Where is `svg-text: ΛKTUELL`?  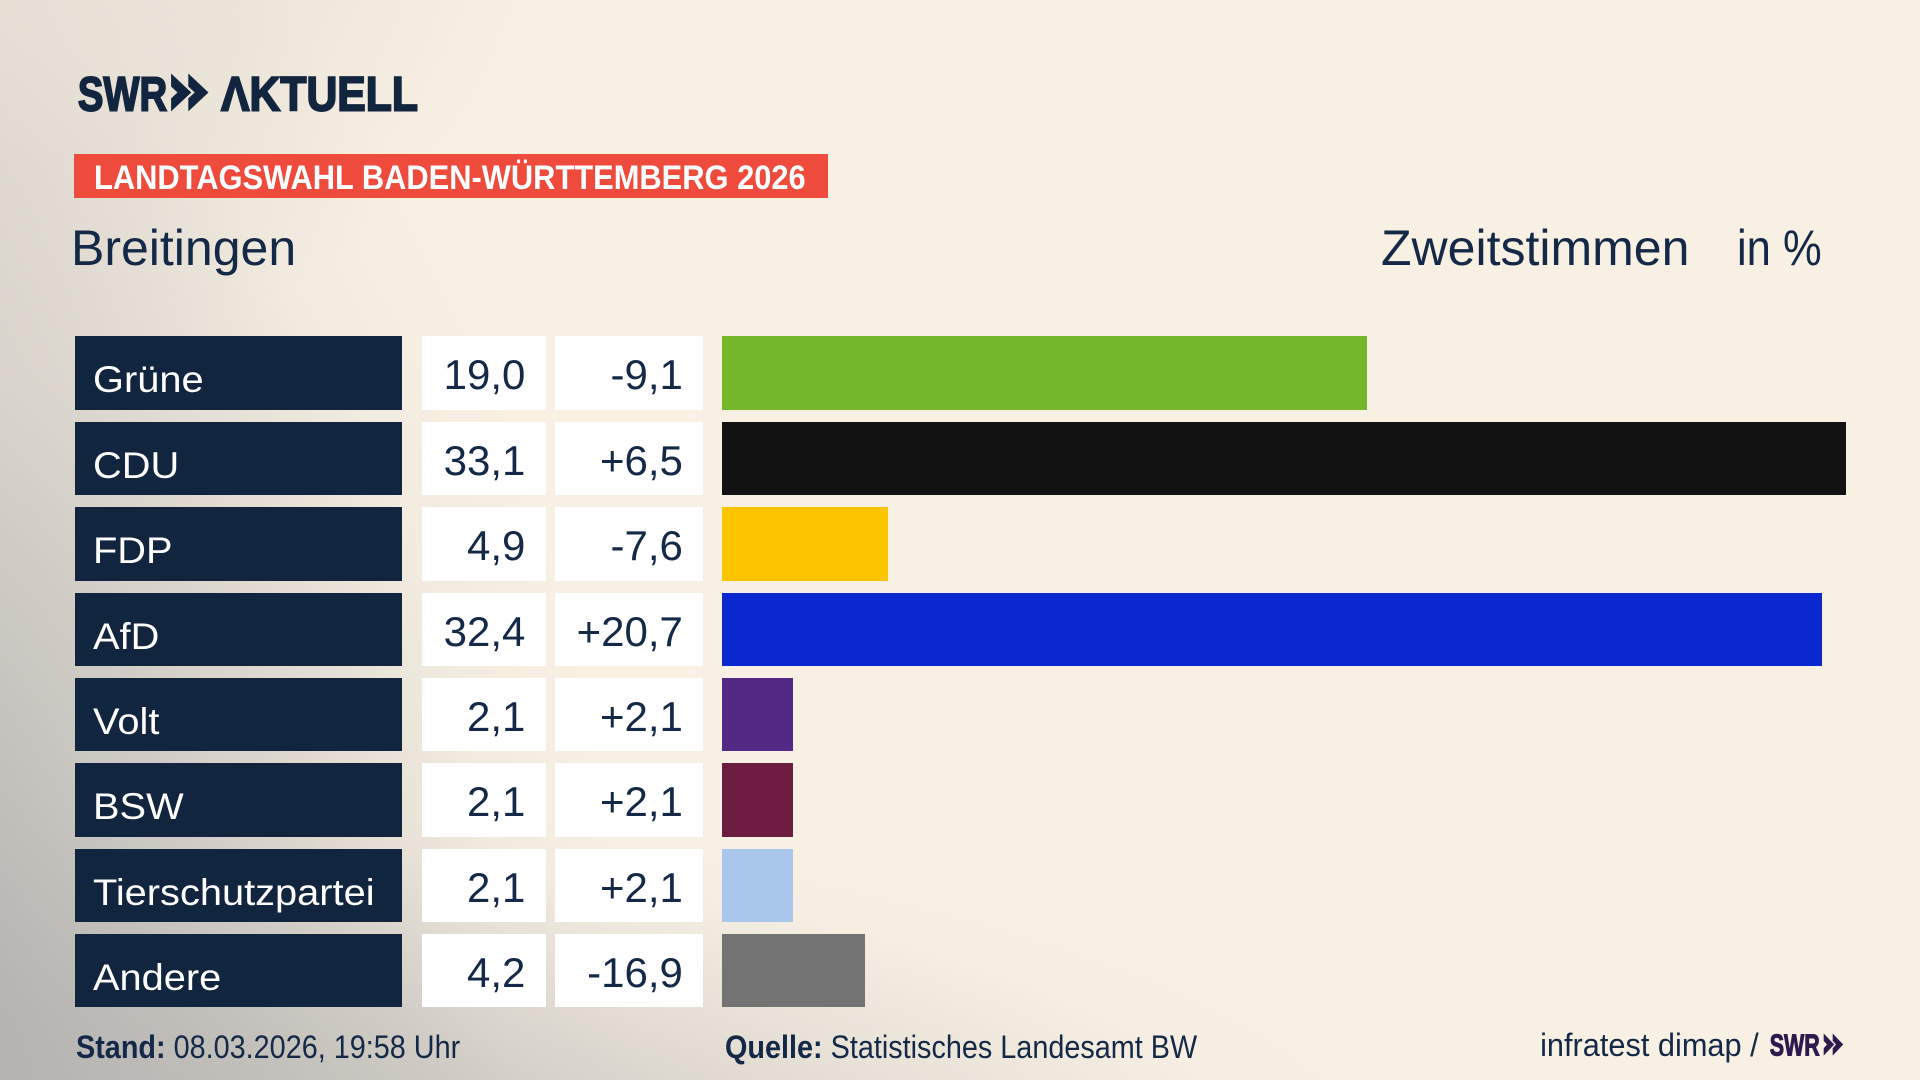 svg-text: ΛKTUELL is located at coordinates (319, 94).